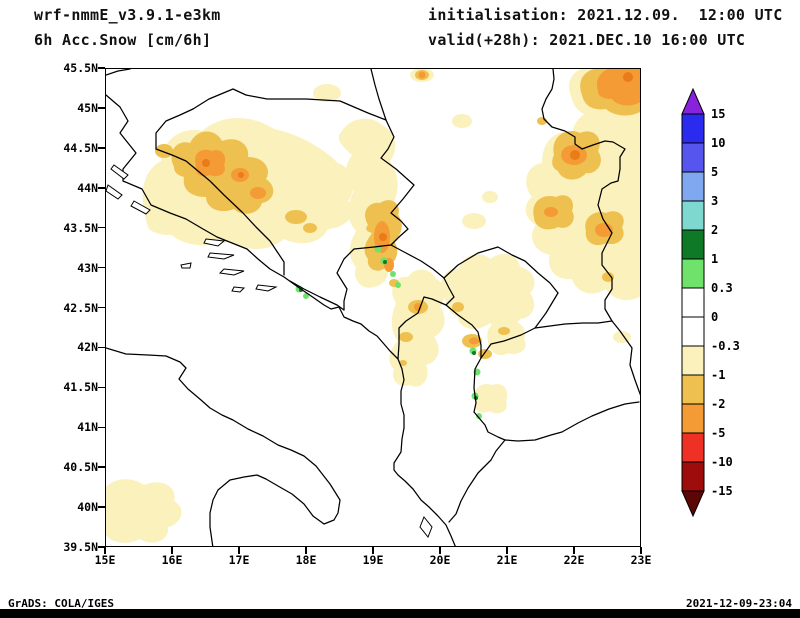 This screenshot has height=618, width=800. I want to click on lat-tick-label: 43.5N, so click(80, 227).